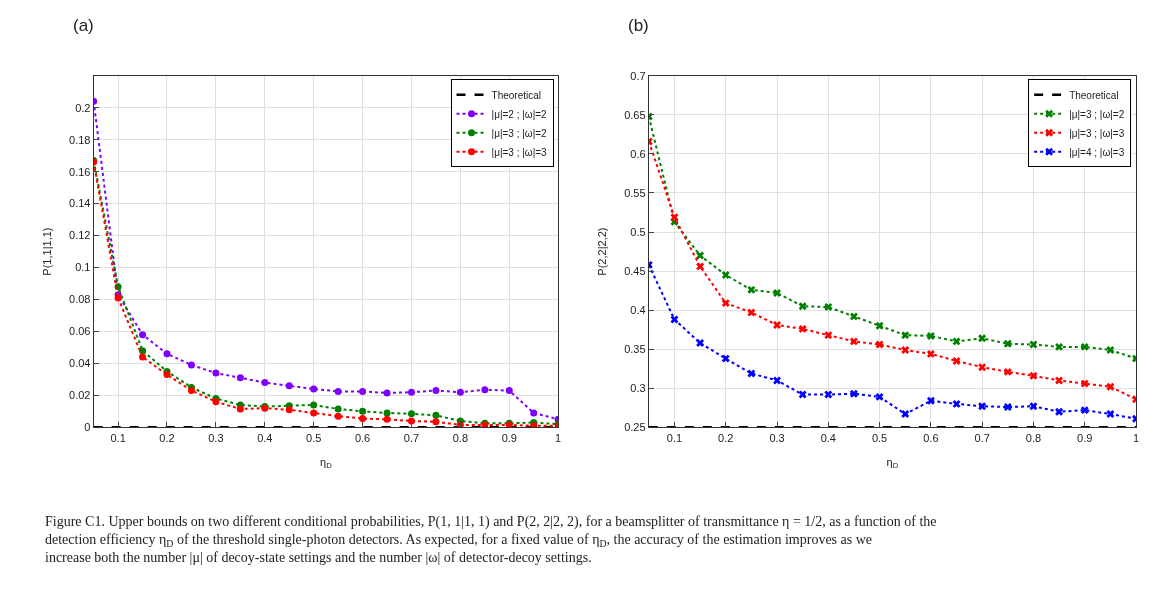 The width and height of the screenshot is (1168, 594). Describe the element at coordinates (635, 349) in the screenshot. I see `y-tick-label: 0.35` at that location.